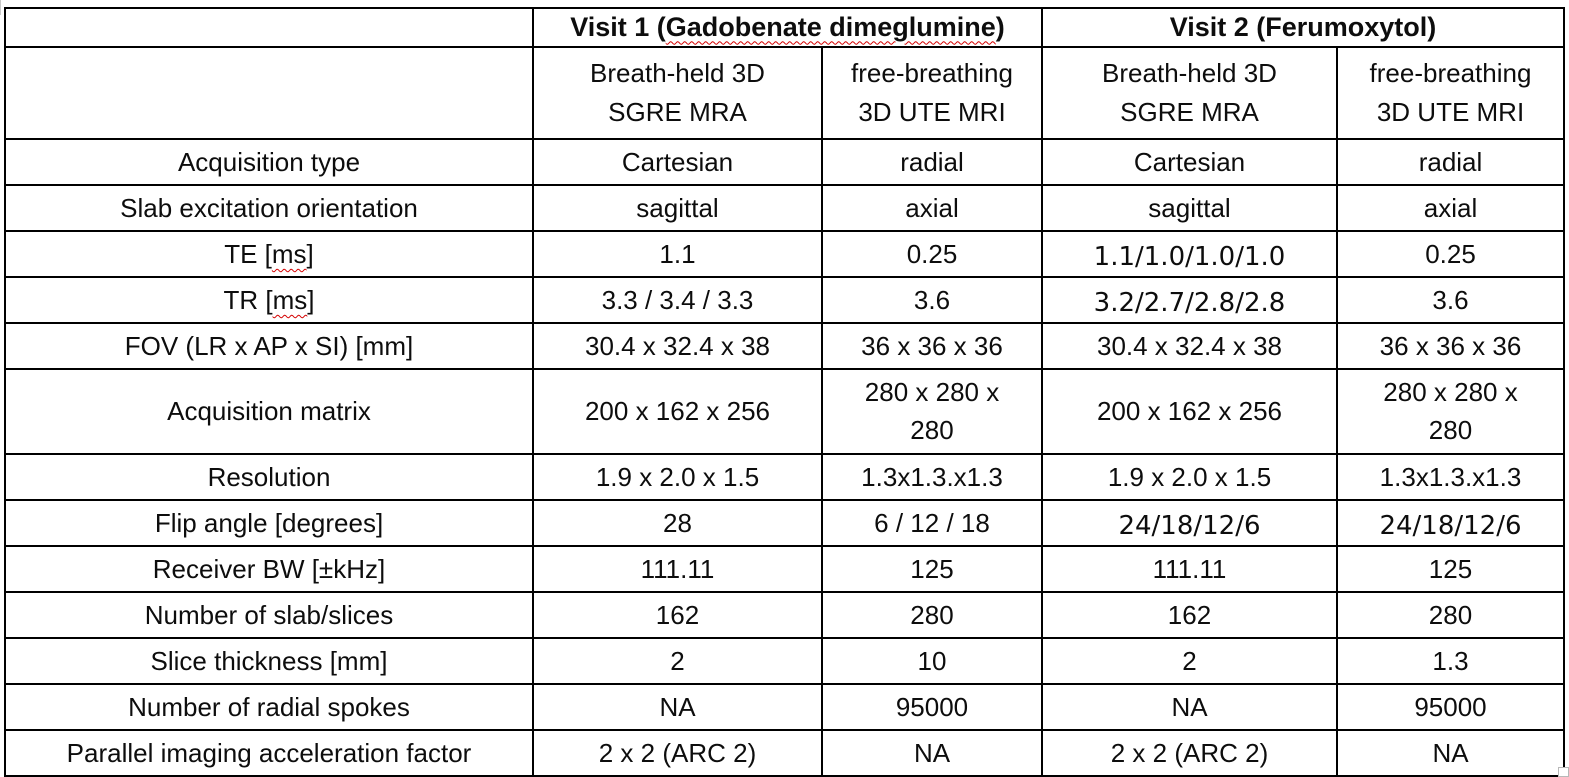 This screenshot has height=777, width=1569. What do you see at coordinates (932, 615) in the screenshot?
I see `cell-slices-v1-ute: 280` at bounding box center [932, 615].